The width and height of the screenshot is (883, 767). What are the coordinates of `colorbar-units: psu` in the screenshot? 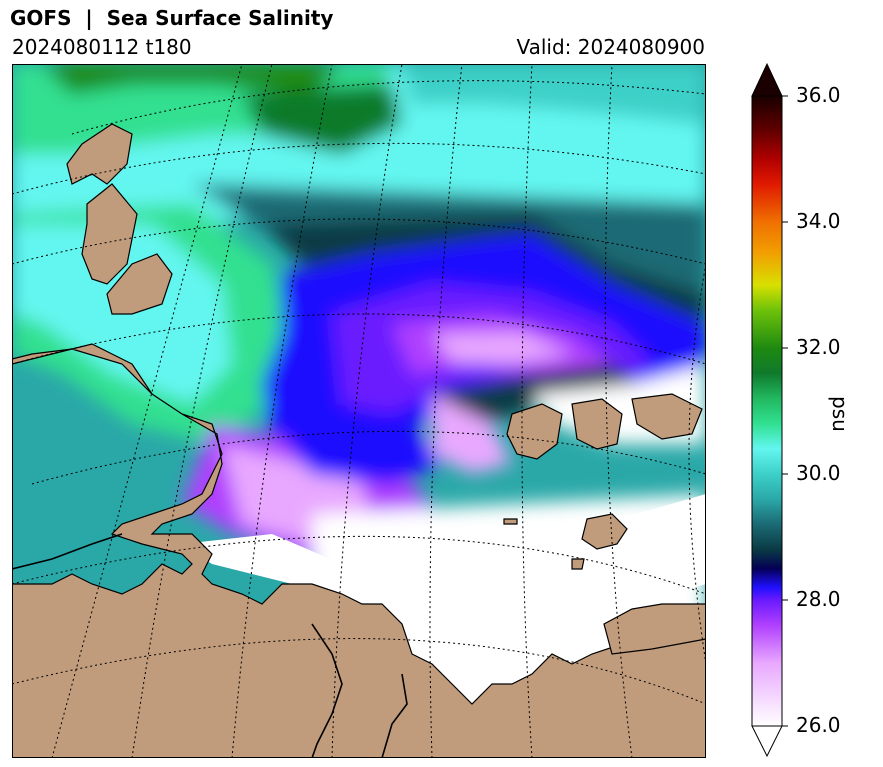 It's located at (840, 414).